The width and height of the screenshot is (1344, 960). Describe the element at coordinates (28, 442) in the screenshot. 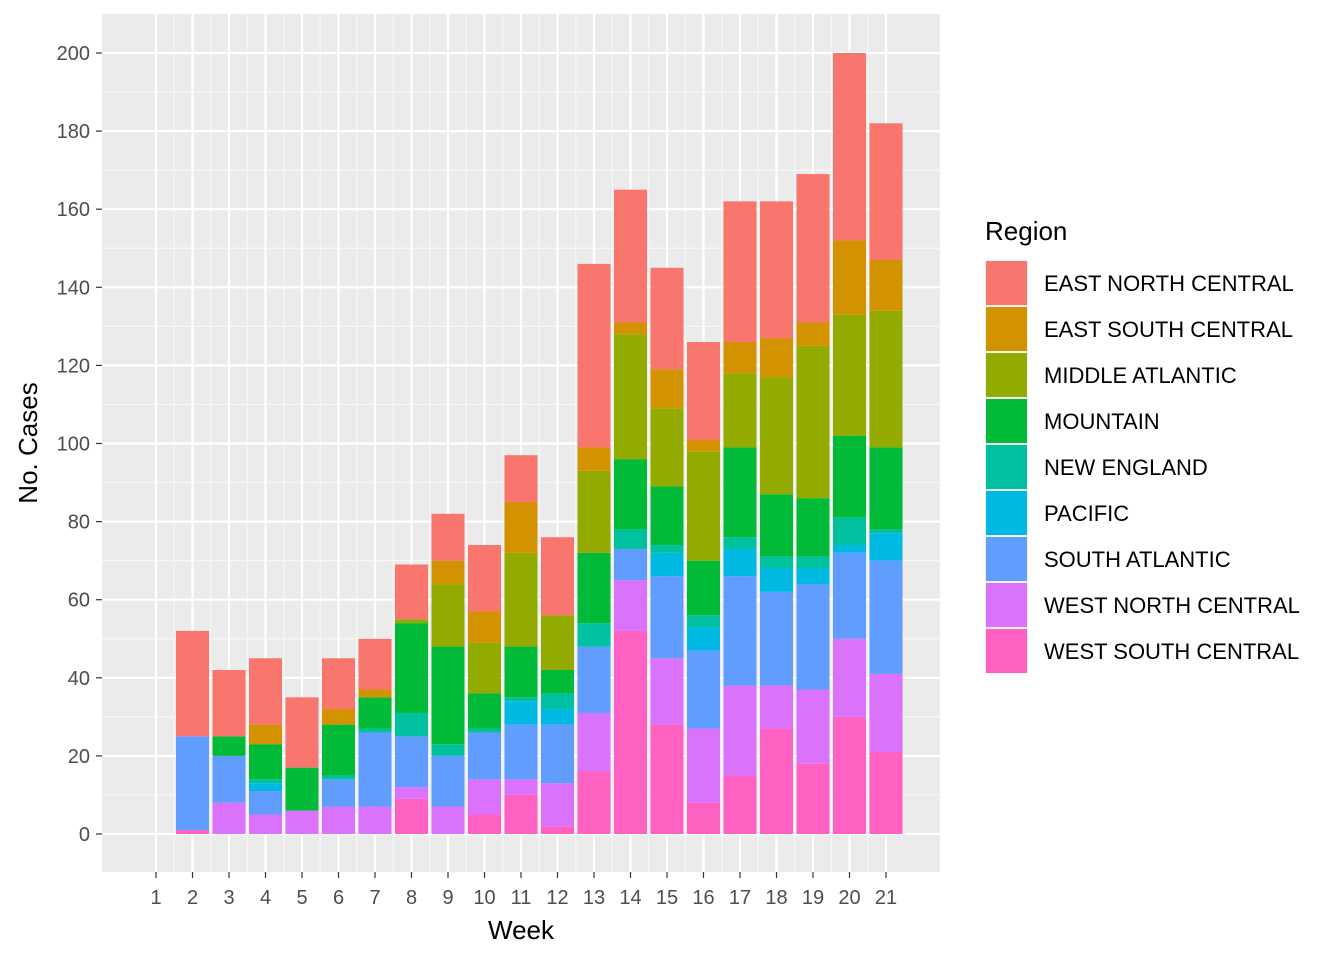

I see `y-axis-title: No. Cases` at that location.